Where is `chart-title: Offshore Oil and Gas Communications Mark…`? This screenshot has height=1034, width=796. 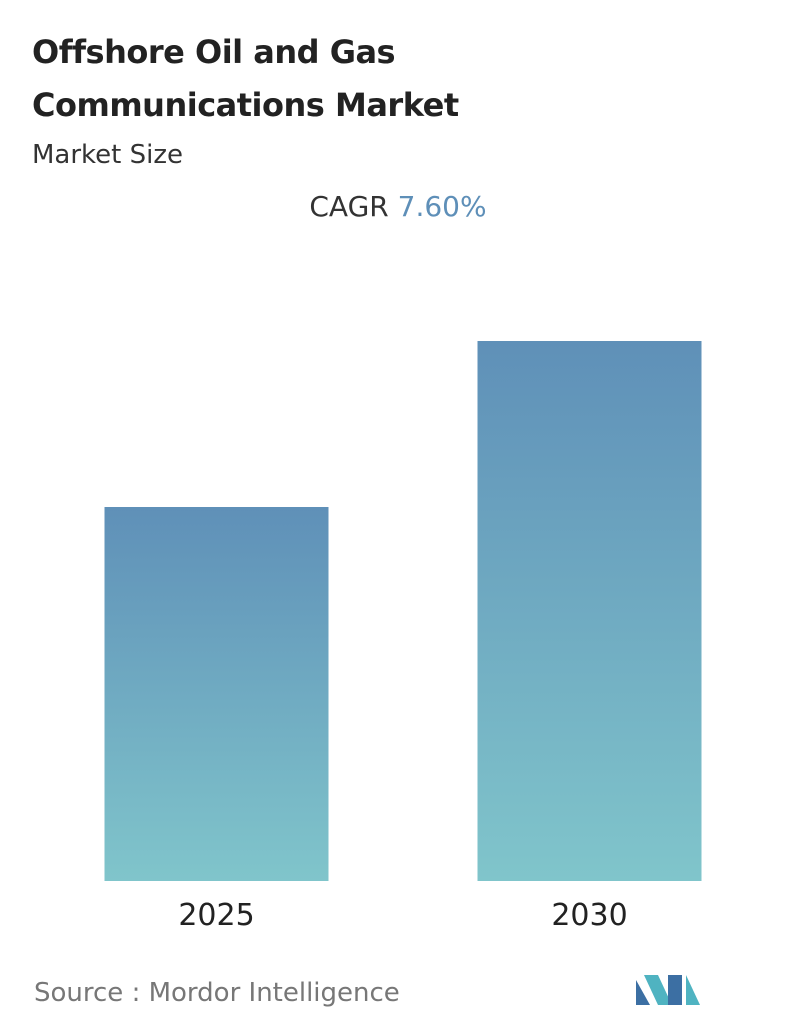 chart-title: Offshore Oil and Gas Communications Mark… is located at coordinates (245, 78).